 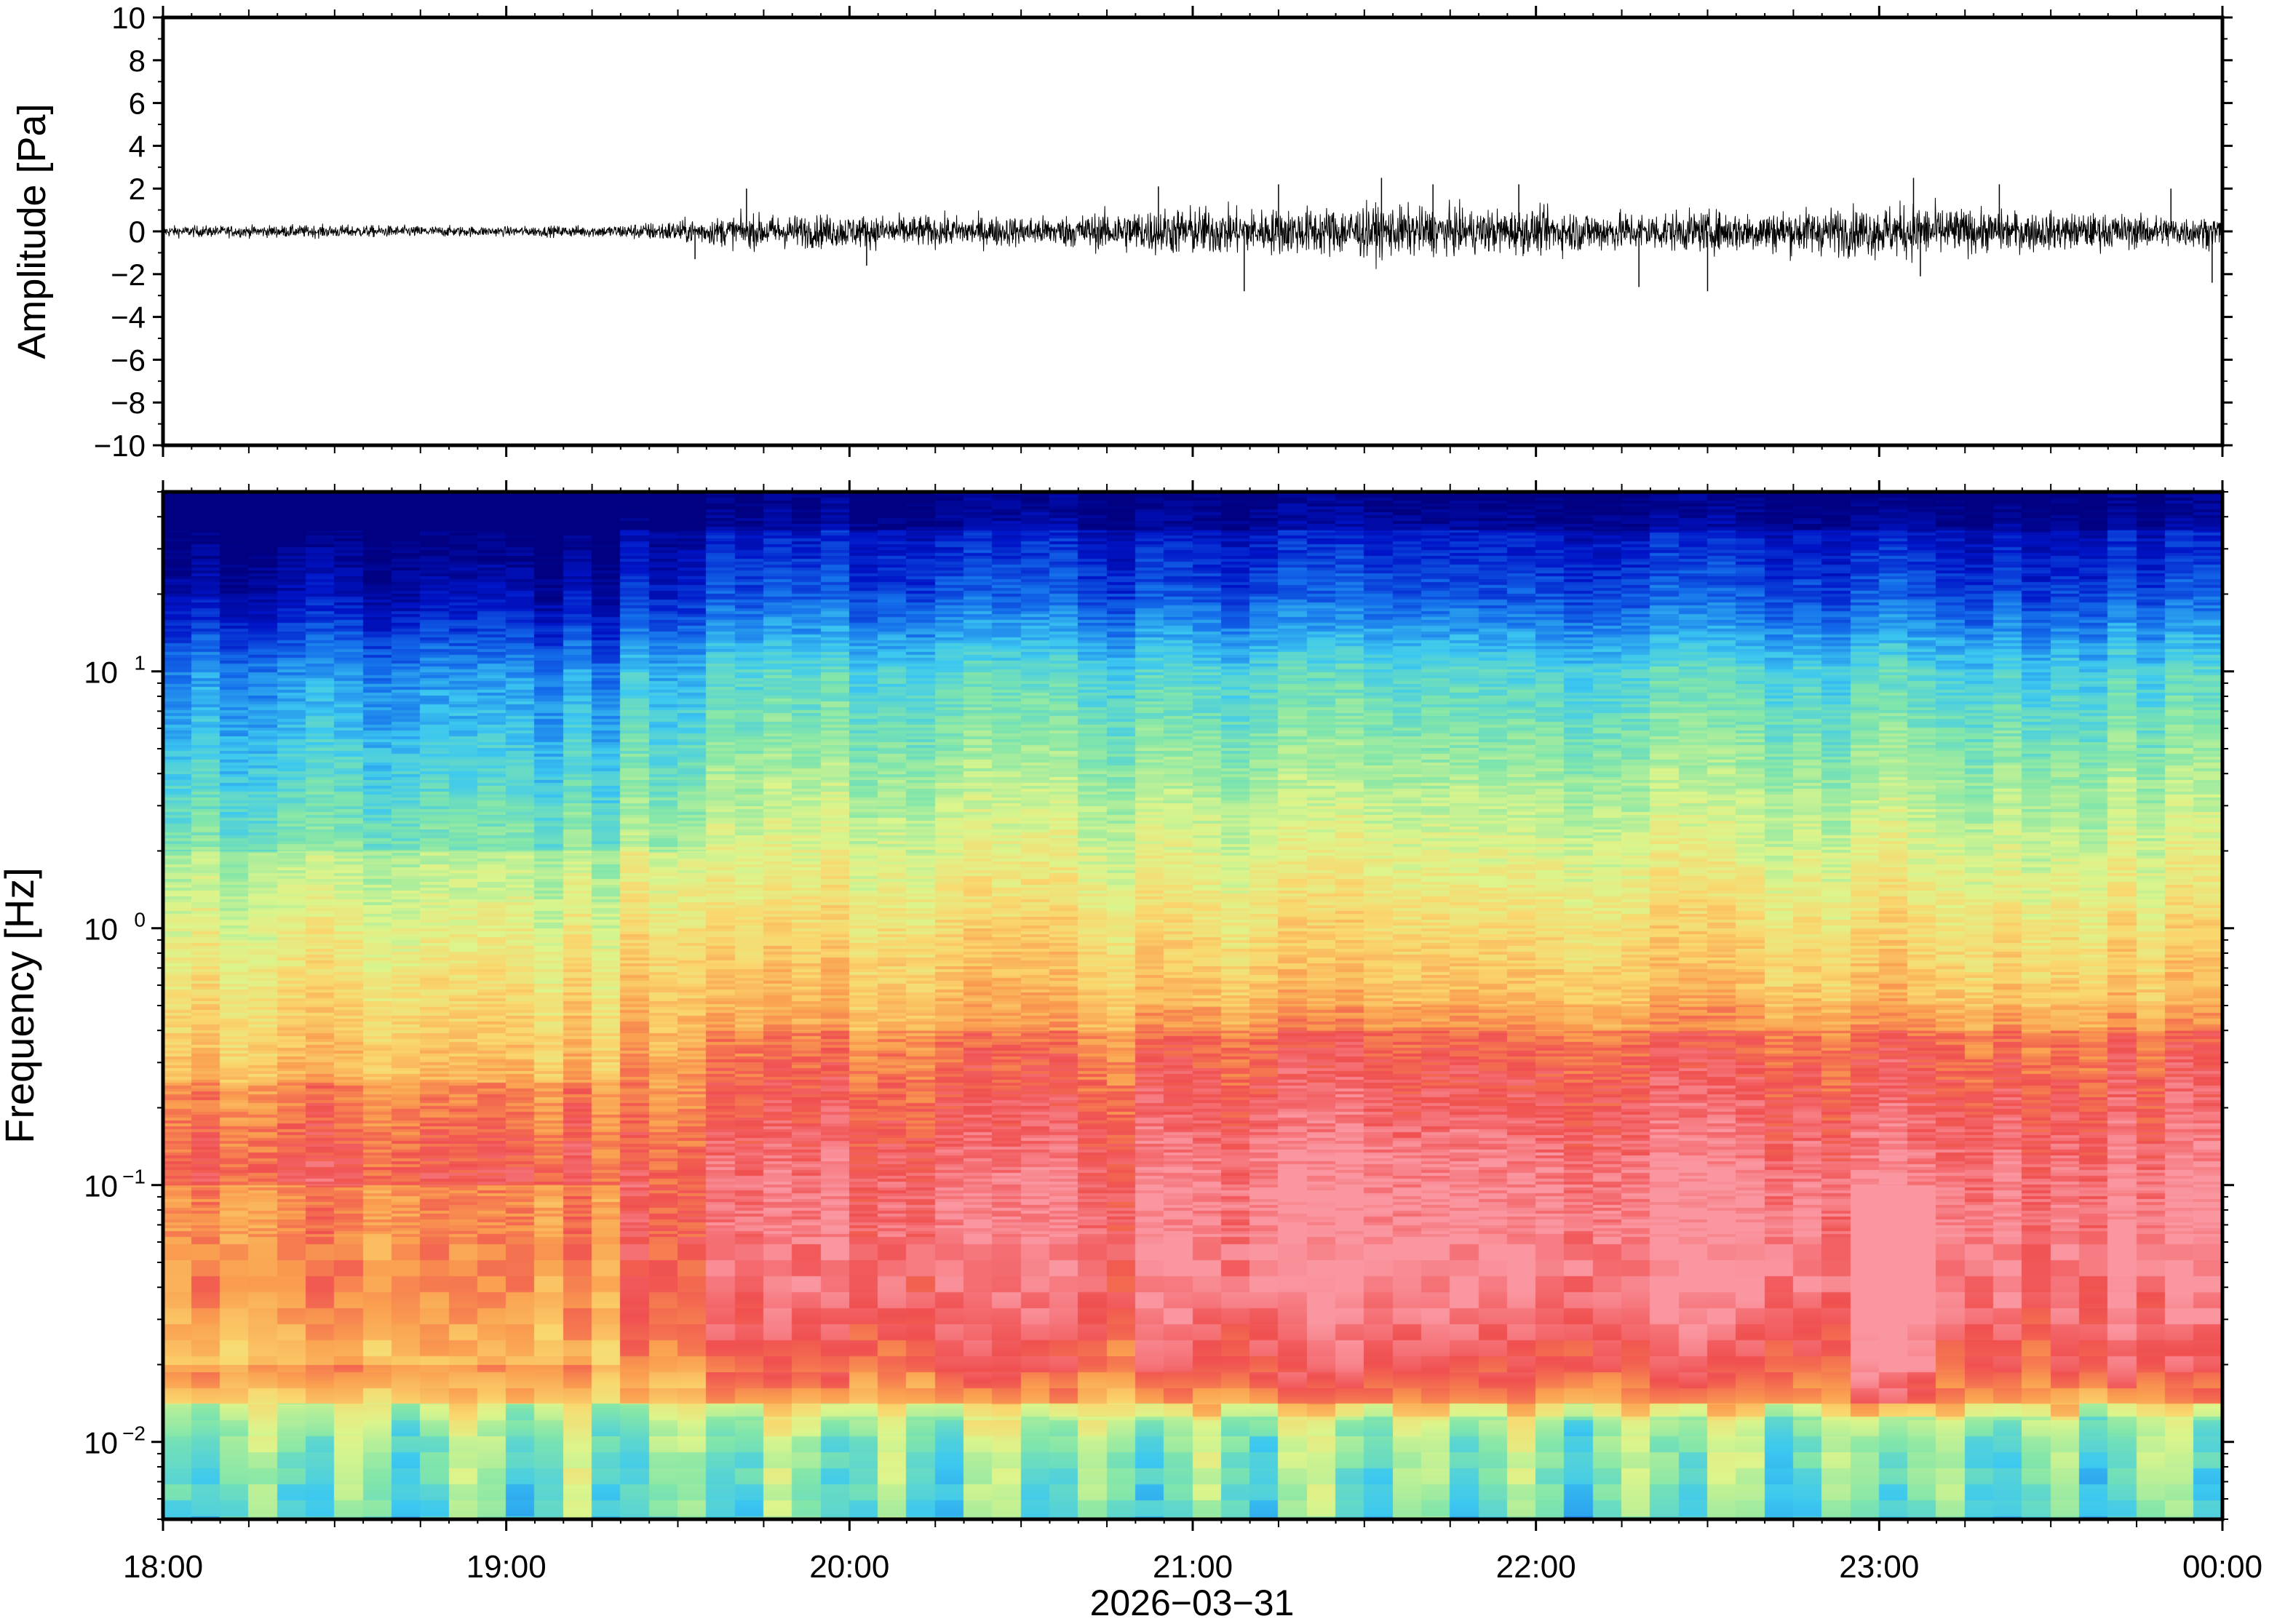 What do you see at coordinates (120, 446) in the screenshot?
I see `amplitude-tick-label: −10` at bounding box center [120, 446].